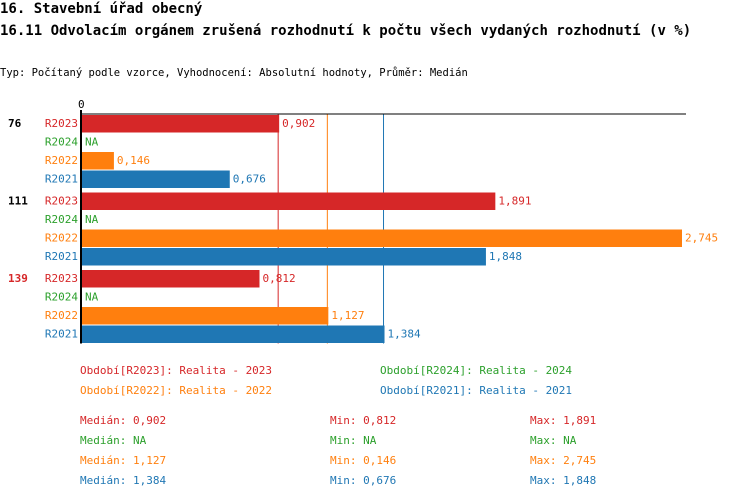  Describe the element at coordinates (133, 160) in the screenshot. I see `data-label: 0,146` at that location.